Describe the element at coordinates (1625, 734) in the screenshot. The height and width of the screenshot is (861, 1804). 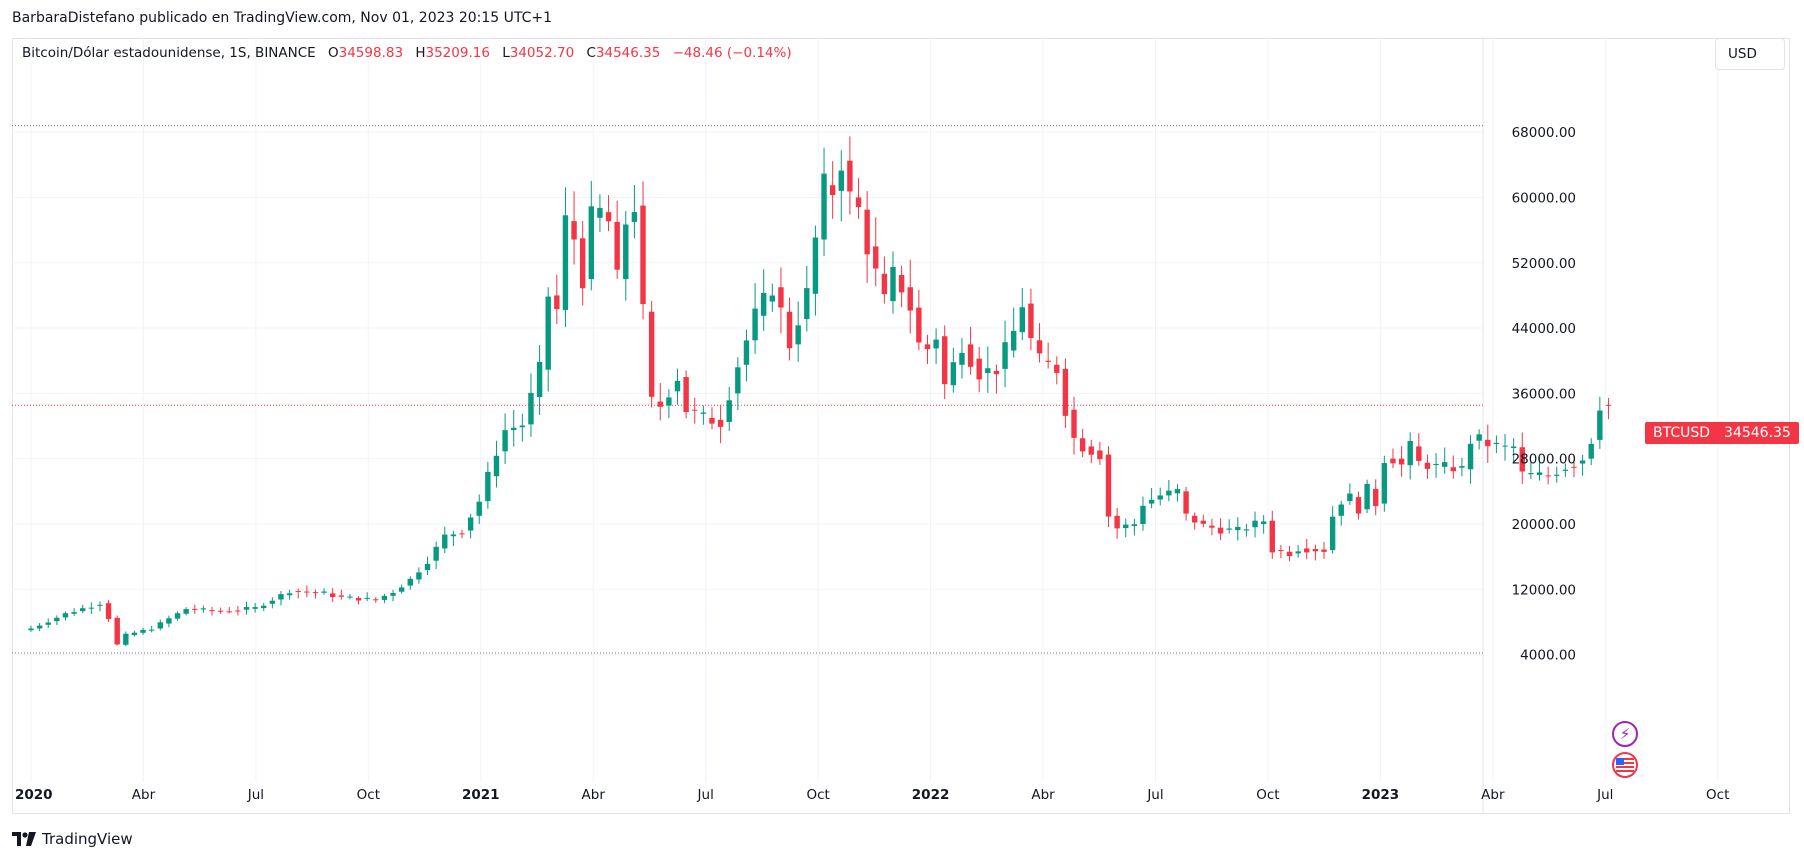
I see `lightning-bolt-icon: ⚡` at that location.